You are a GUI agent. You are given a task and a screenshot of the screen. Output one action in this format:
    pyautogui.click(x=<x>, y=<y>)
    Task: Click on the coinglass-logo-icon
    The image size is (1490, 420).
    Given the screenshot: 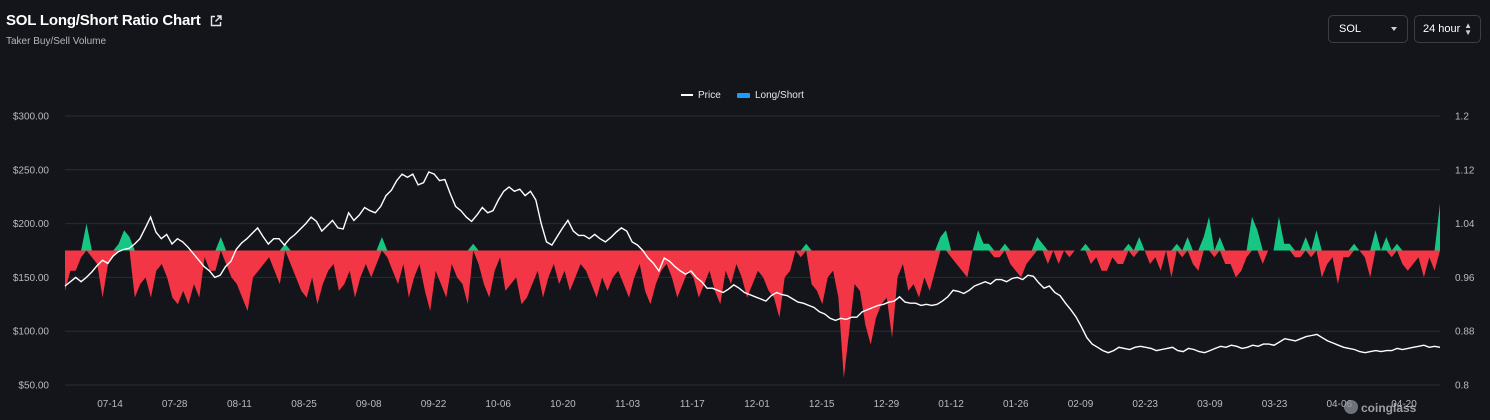 What is the action you would take?
    pyautogui.click(x=1351, y=407)
    